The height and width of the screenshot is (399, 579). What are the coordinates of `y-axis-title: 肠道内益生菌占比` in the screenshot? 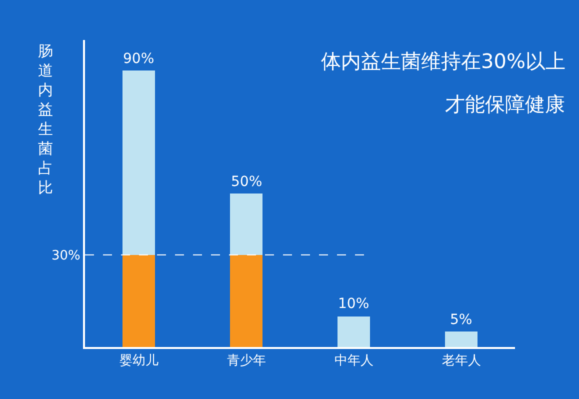 It's located at (45, 119).